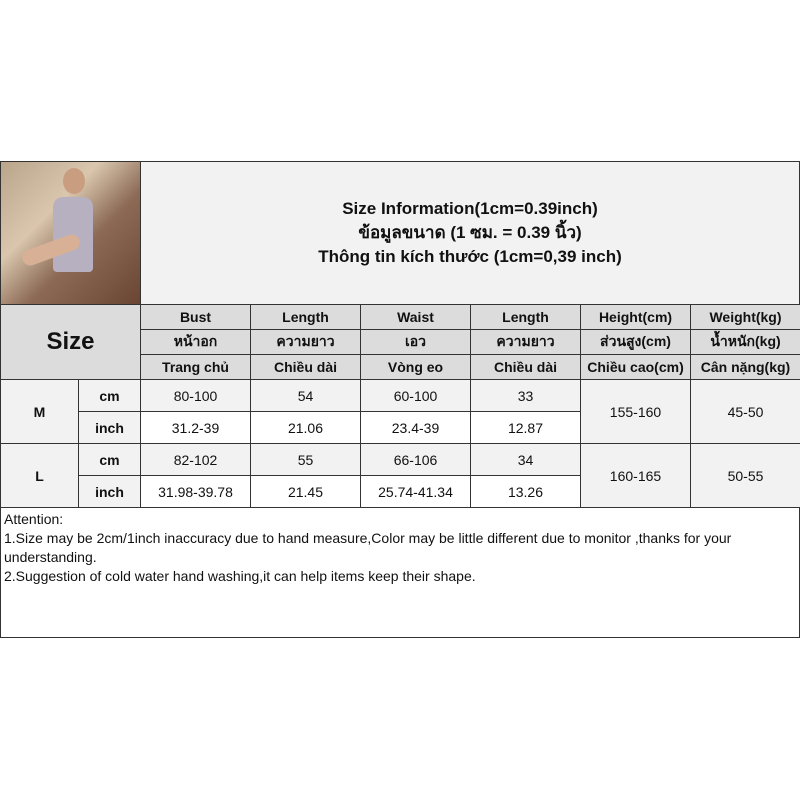 This screenshot has width=800, height=800. Describe the element at coordinates (470, 208) in the screenshot. I see `title-english: Size Information(1cm=0.39inch)` at that location.